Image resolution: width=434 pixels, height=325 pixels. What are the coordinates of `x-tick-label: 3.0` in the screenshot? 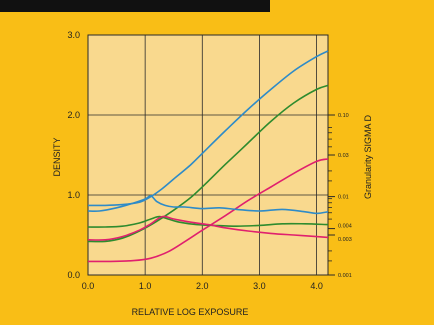 It's located at (259, 286).